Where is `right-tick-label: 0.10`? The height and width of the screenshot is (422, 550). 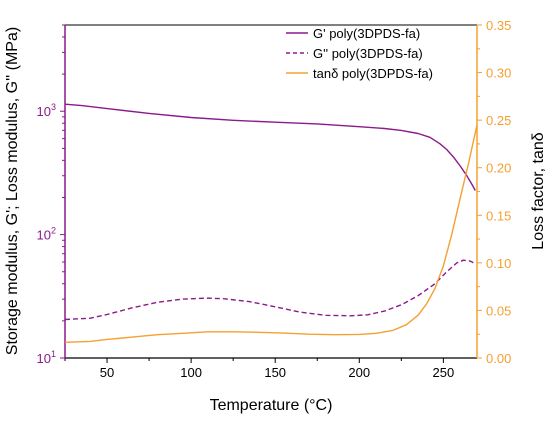 right-tick-label: 0.10 is located at coordinates (498, 263).